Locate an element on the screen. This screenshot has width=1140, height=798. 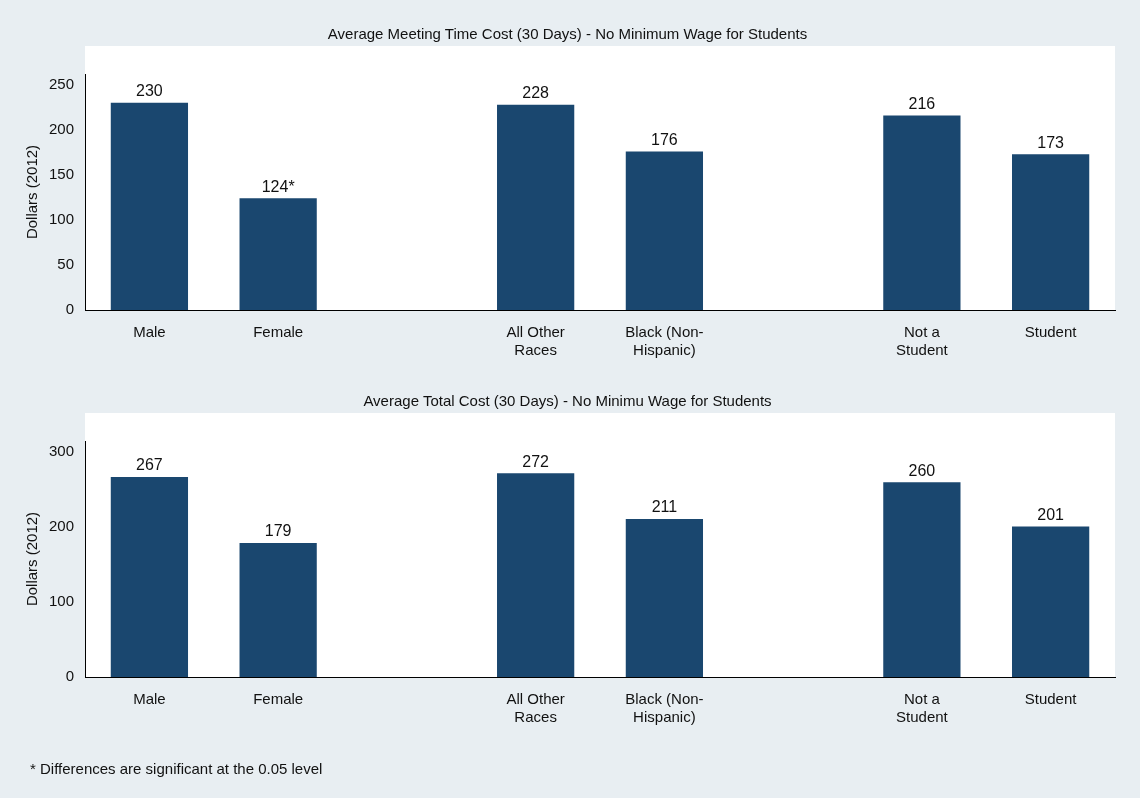
y-tick-label: 150 is located at coordinates (62, 174).